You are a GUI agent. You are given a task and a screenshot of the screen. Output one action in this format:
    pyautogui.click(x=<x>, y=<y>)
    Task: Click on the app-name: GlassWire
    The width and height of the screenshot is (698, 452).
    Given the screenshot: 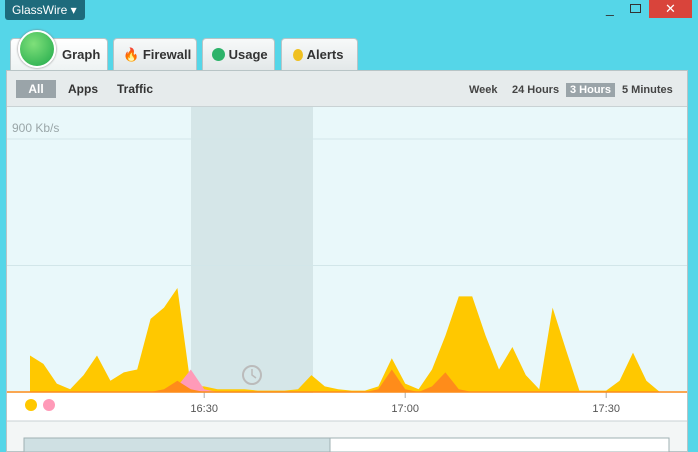 What is the action you would take?
    pyautogui.click(x=40, y=10)
    